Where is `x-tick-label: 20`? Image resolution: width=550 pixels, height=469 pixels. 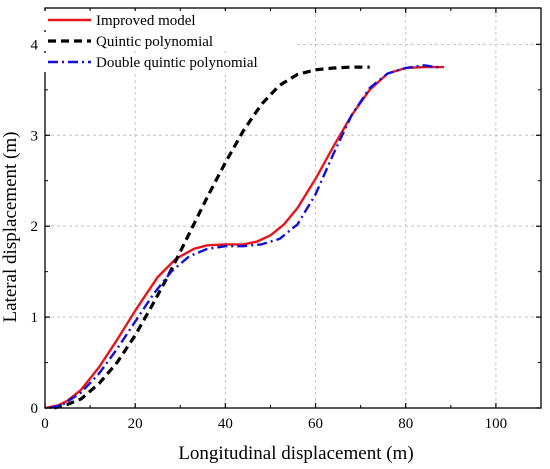
x-tick-label: 20 is located at coordinates (135, 424).